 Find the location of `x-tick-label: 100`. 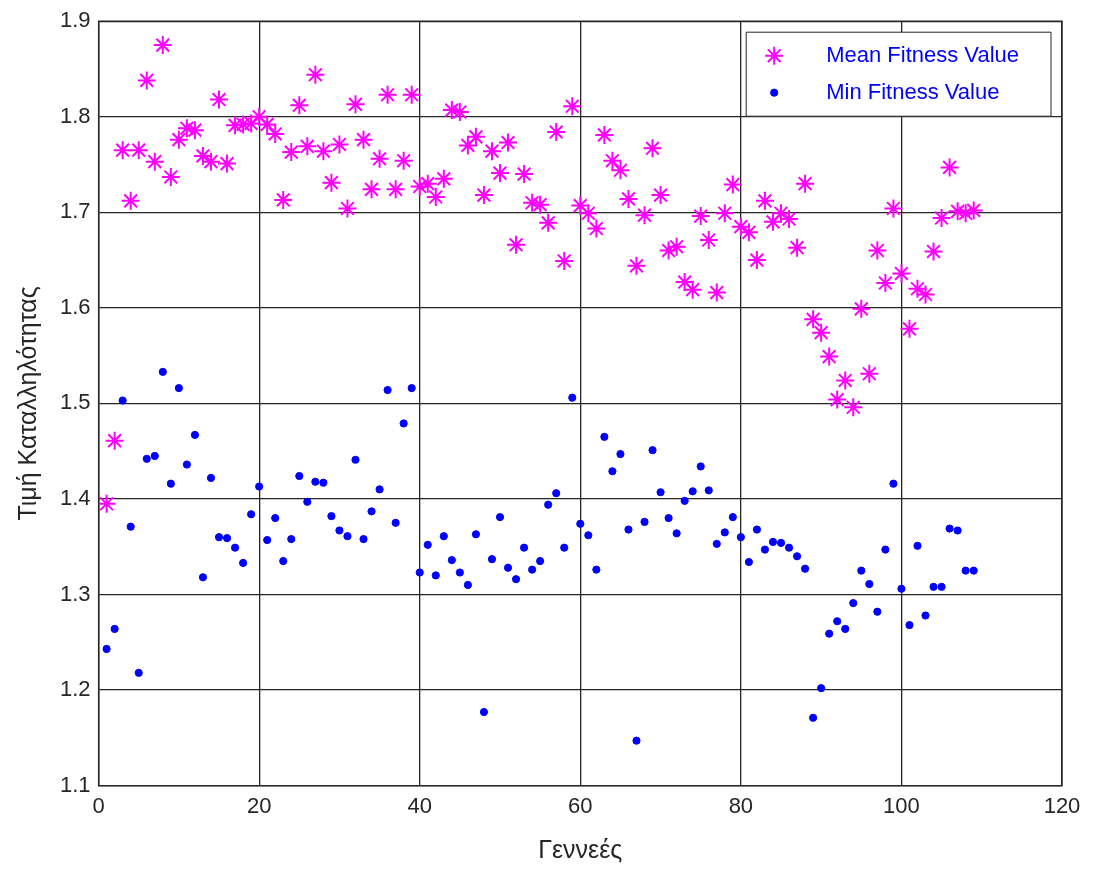

x-tick-label: 100 is located at coordinates (901, 805).